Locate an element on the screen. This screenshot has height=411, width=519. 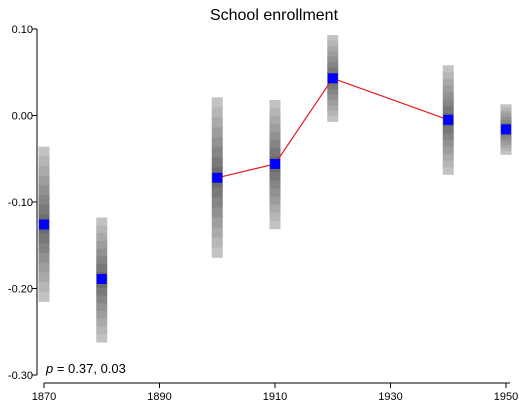
y-tick-label: 0.00 is located at coordinates (22, 117).